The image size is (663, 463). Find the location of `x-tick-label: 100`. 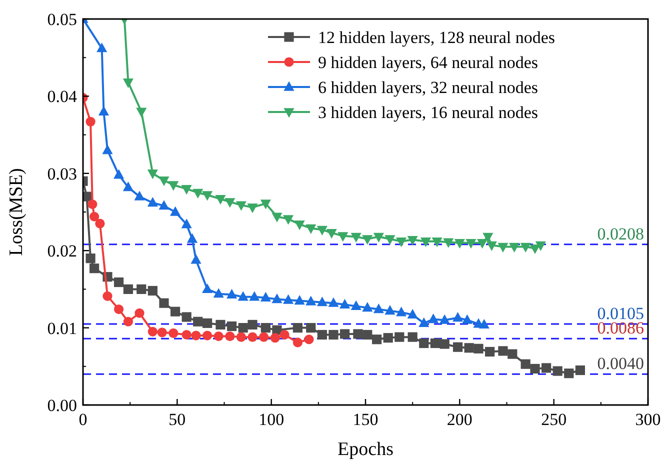

x-tick-label: 100 is located at coordinates (271, 419).